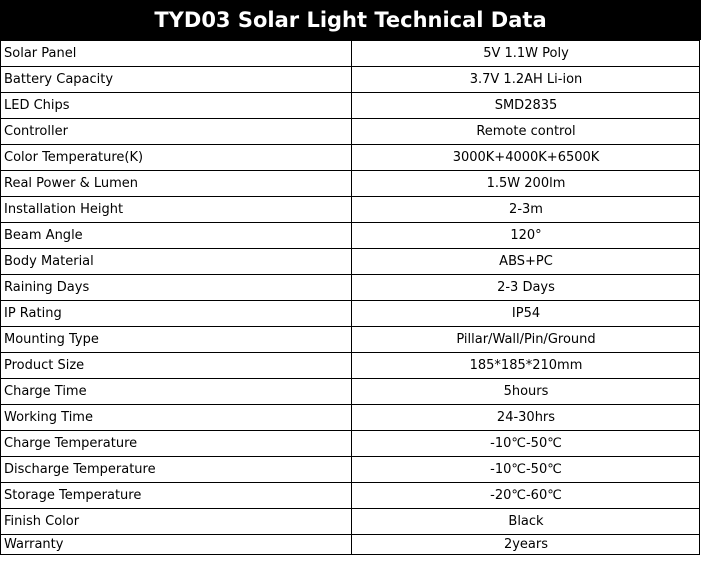 This screenshot has width=701, height=561. Describe the element at coordinates (350, 443) in the screenshot. I see `table-row: Charge Temperature -10℃-50℃` at that location.